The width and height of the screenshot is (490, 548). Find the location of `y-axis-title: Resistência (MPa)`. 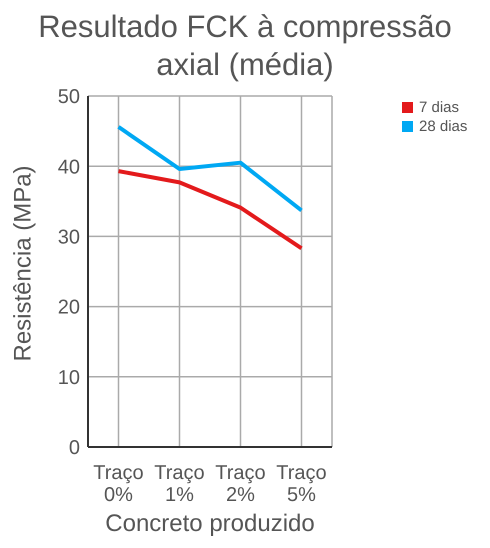

y-axis-title: Resistência (MPa) is located at coordinates (23, 263).